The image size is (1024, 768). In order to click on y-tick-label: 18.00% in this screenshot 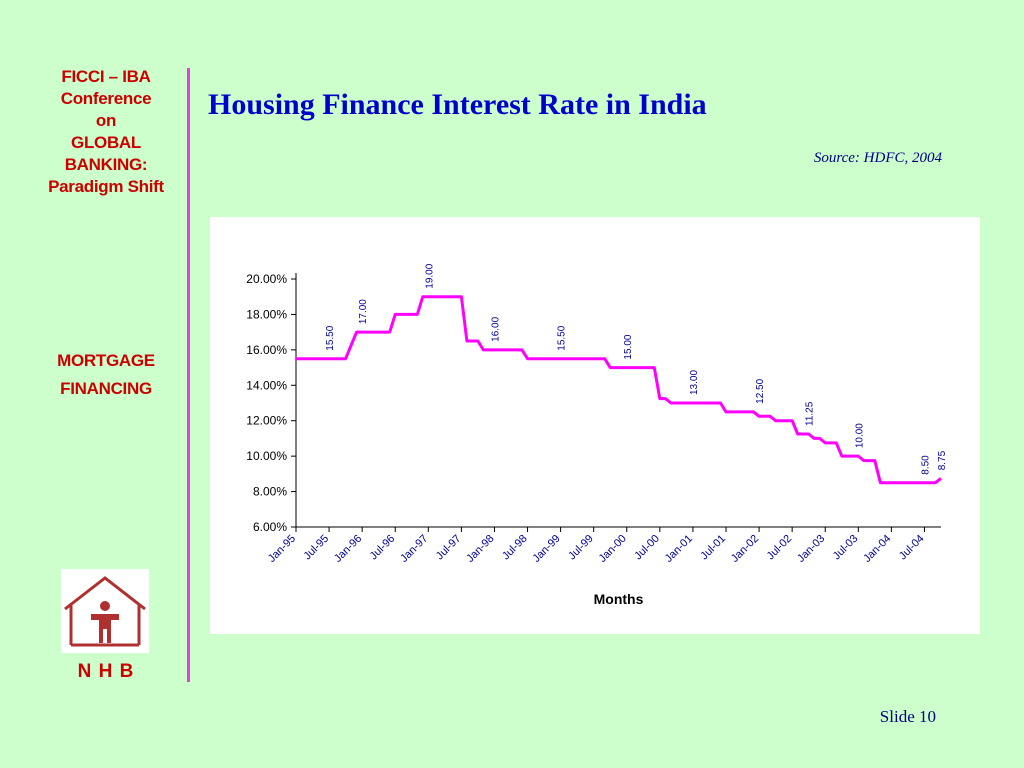, I will do `click(266, 314)`.